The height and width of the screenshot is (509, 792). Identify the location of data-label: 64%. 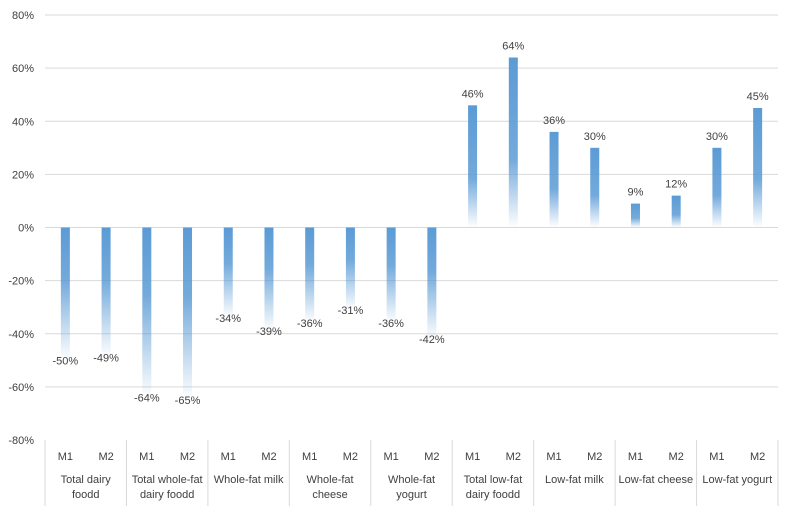
(513, 47).